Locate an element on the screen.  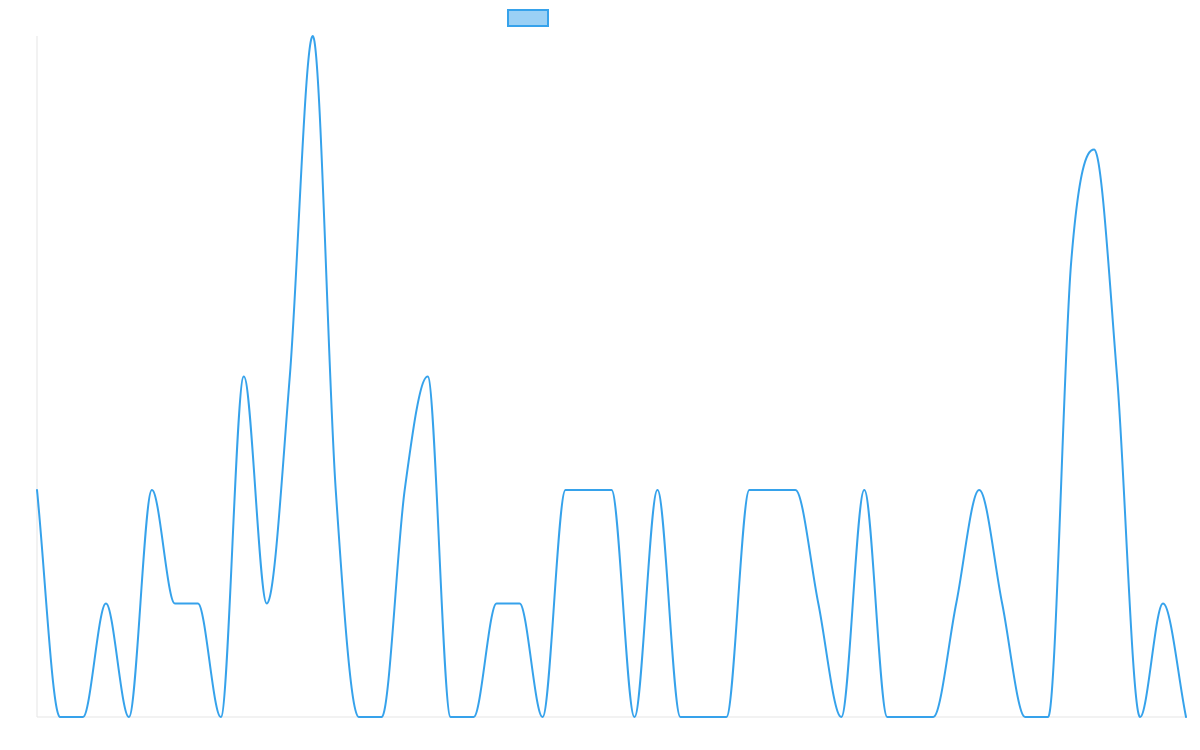
legend is located at coordinates (528, 18).